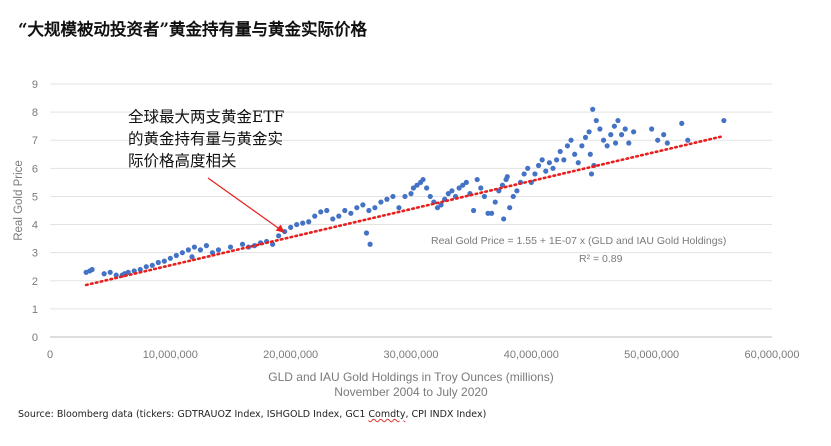 Image resolution: width=831 pixels, height=446 pixels. Describe the element at coordinates (771, 355) in the screenshot. I see `x-tick-label: 60,000,000` at that location.